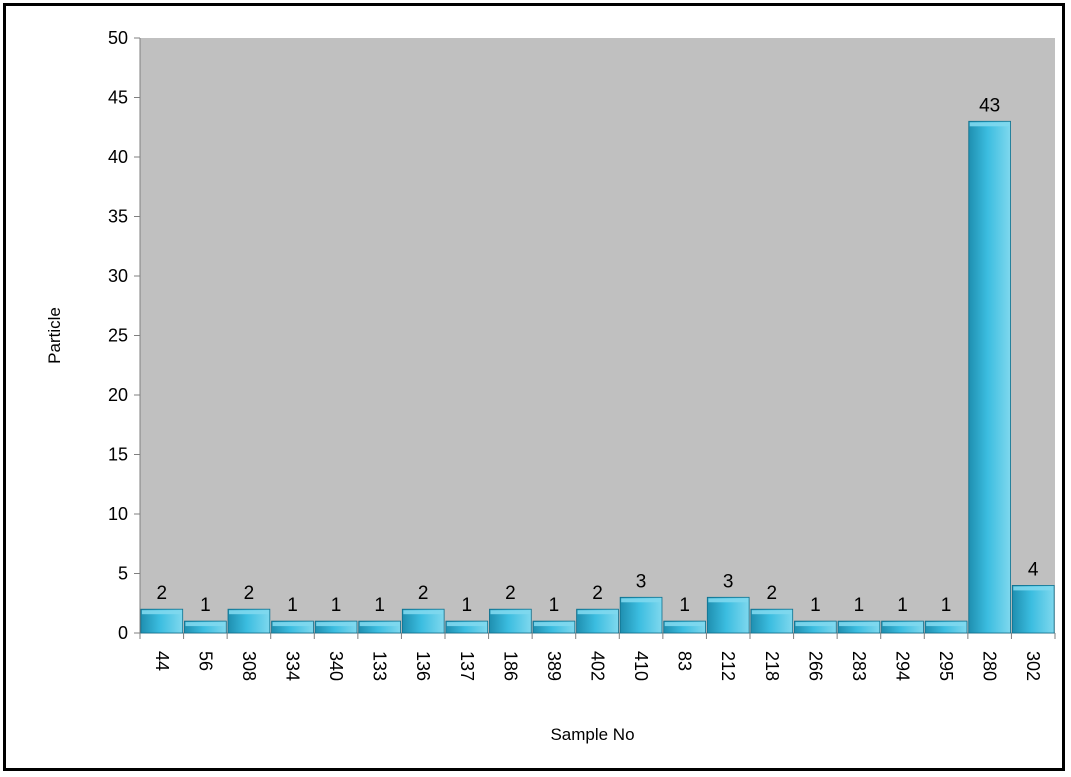  Describe the element at coordinates (592, 734) in the screenshot. I see `x-axis-title: Sample No` at that location.